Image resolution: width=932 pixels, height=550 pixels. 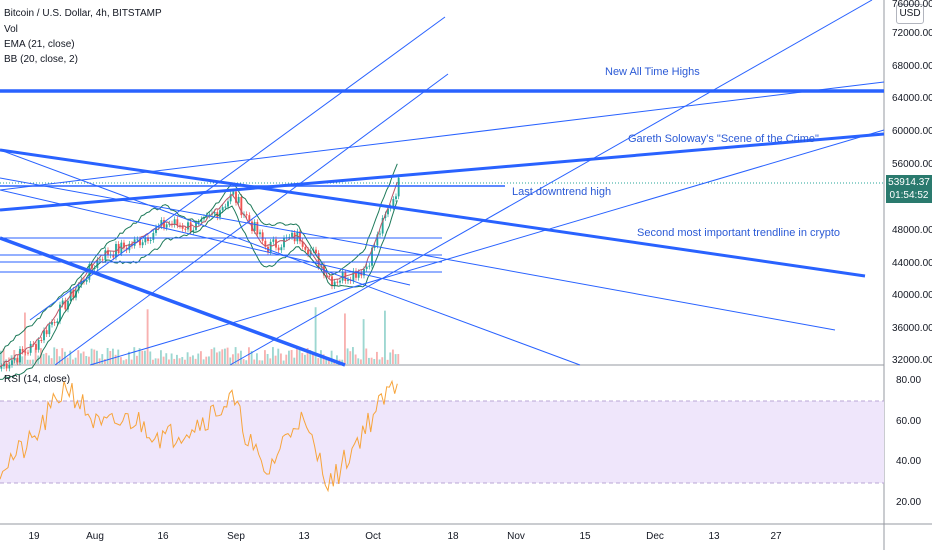 I want to click on rsi-line, so click(x=199, y=436).